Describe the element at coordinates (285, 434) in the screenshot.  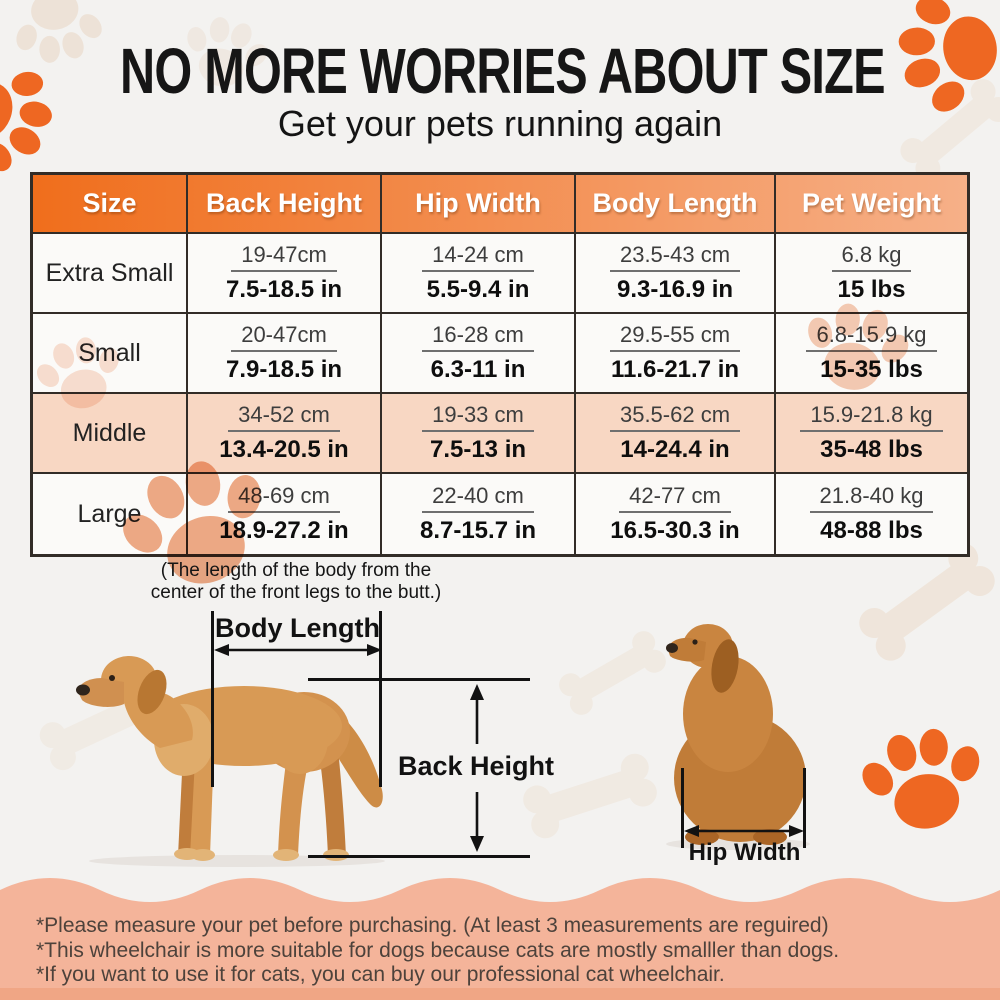
I see `table-cell: 34-52 cm 13.4-20.5 in` at that location.